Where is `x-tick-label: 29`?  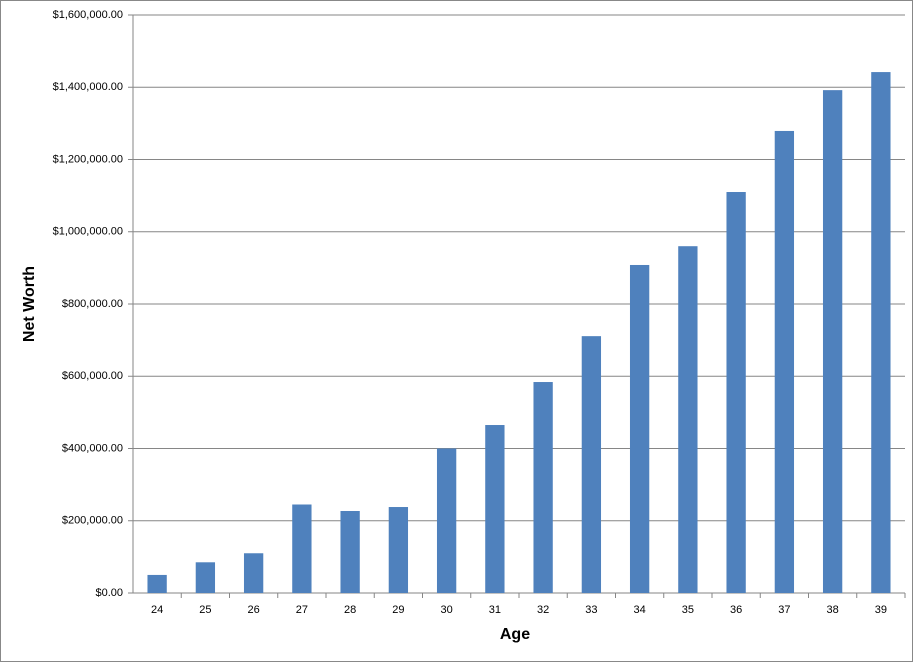 x-tick-label: 29 is located at coordinates (398, 610).